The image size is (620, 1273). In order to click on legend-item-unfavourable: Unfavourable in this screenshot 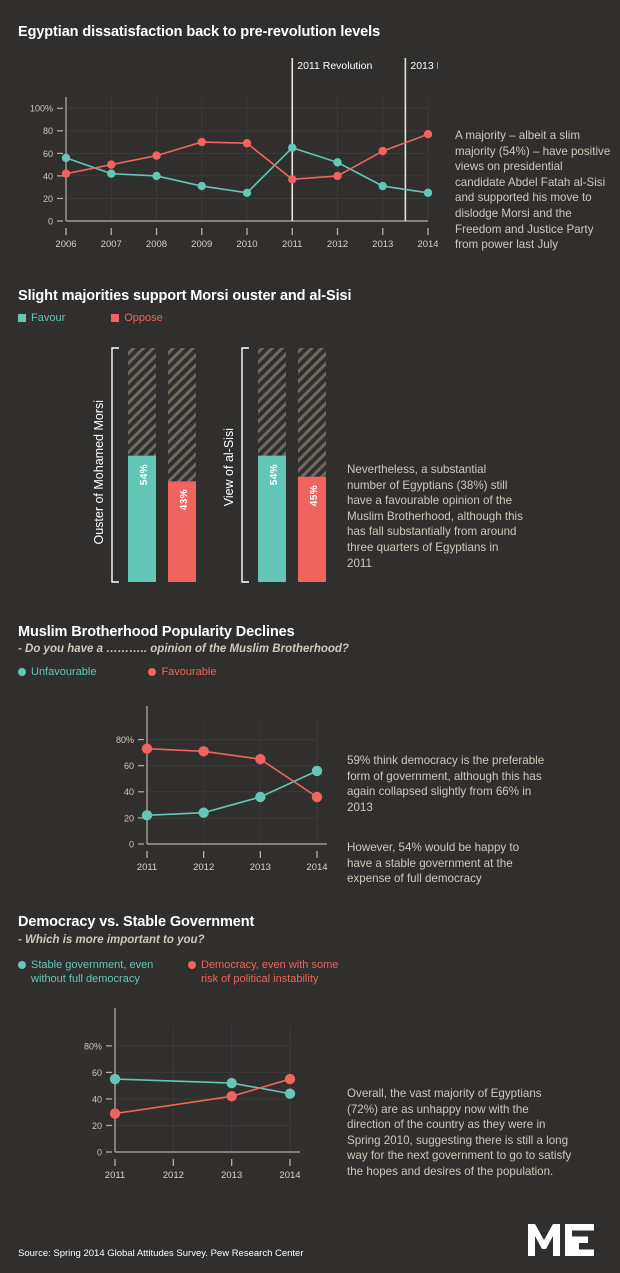, I will do `click(57, 672)`.